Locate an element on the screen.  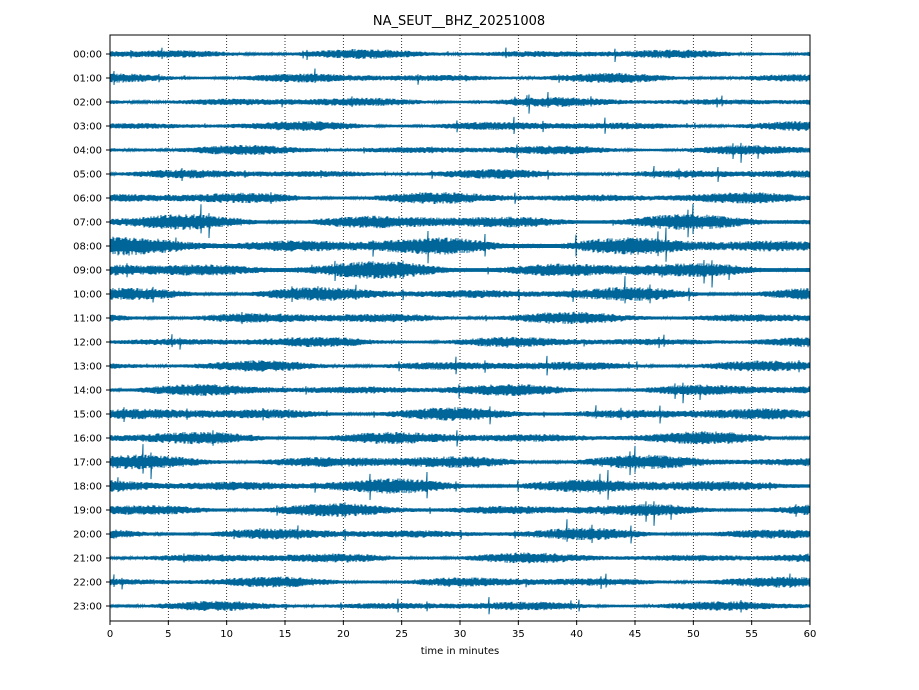
x-tick-label: 35 is located at coordinates (518, 634).